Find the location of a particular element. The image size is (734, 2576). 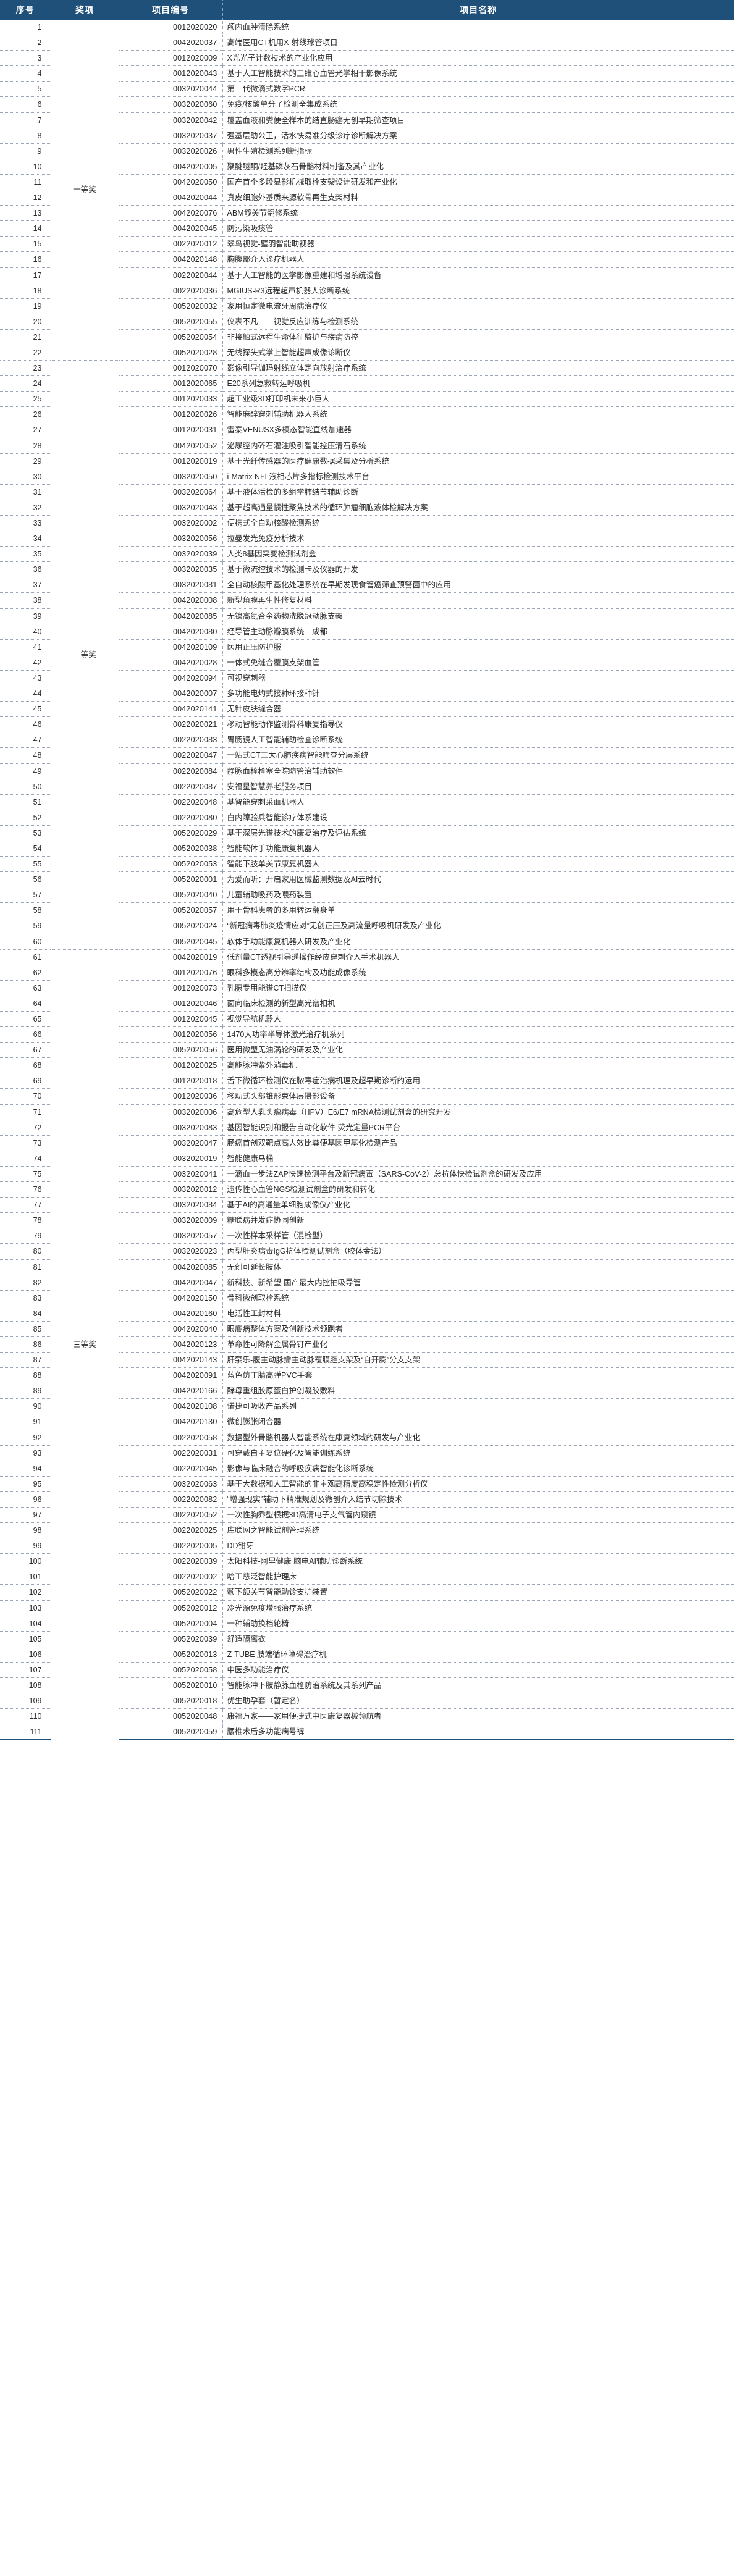

table-row: 29 0012020019 基于光纤传感器的医疗健康数据采集及分析系统 is located at coordinates (367, 461).